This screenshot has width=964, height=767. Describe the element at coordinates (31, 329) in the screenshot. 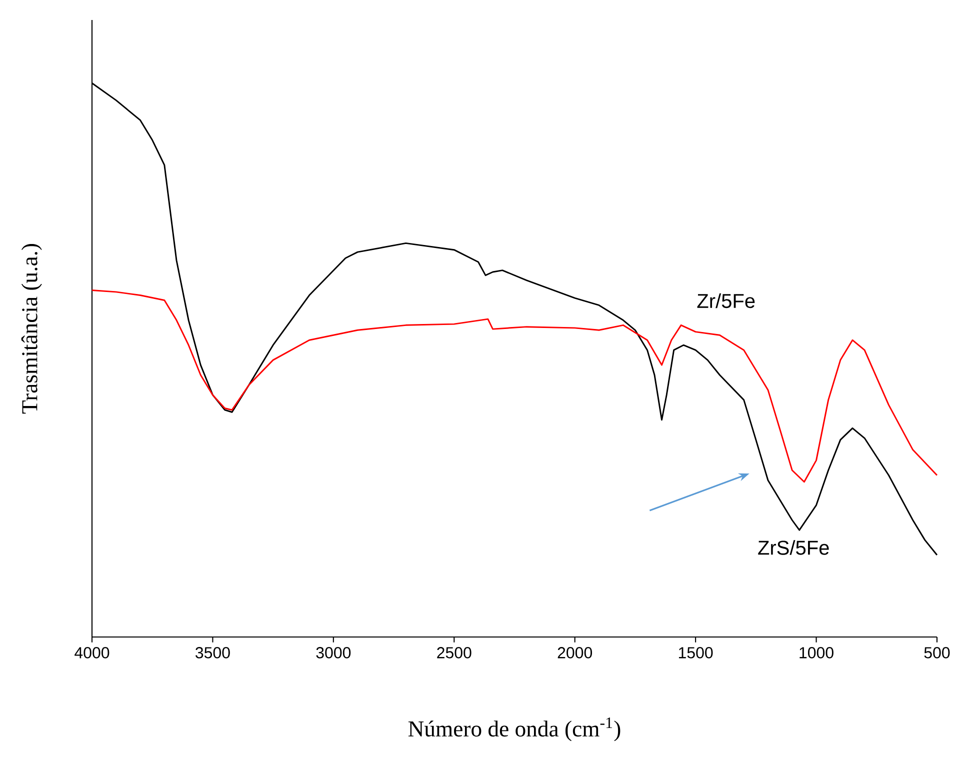

I see `y-axis-title: Trasmitância (u.a.)` at that location.